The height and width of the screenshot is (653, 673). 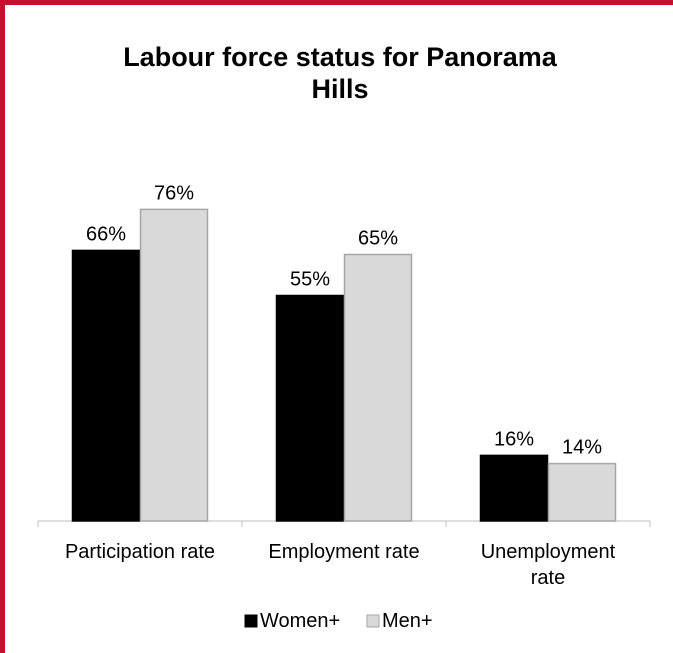 What do you see at coordinates (340, 73) in the screenshot?
I see `chart-title: Labour force status for Panorama Hills` at bounding box center [340, 73].